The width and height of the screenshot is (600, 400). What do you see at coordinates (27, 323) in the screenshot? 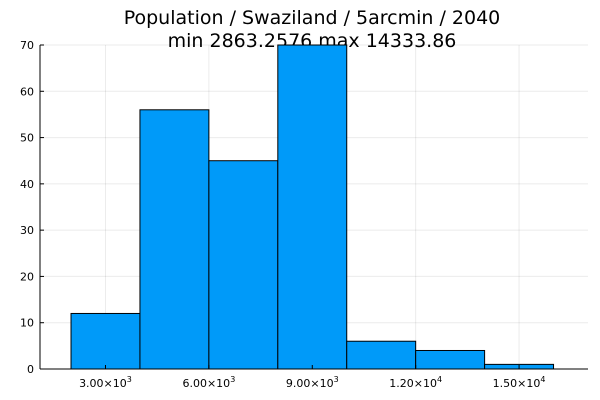
I see `y-tick-label: 10` at bounding box center [27, 323].